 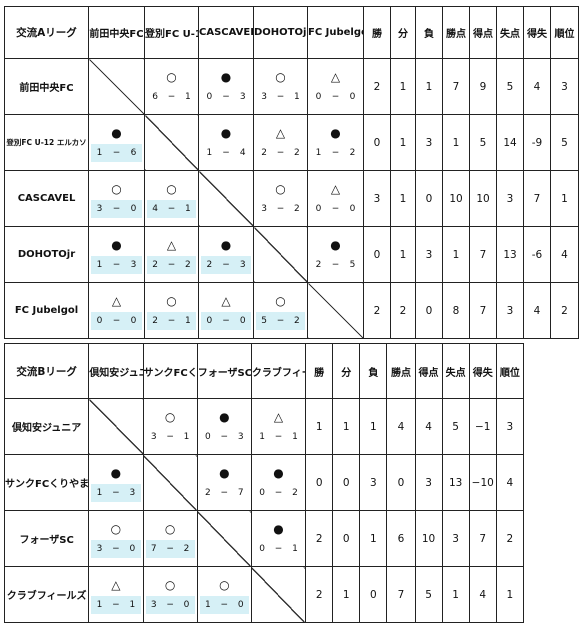 What do you see at coordinates (171, 32) in the screenshot?
I see `column-header-team: 登別FC U-12 エルカソ` at bounding box center [171, 32].